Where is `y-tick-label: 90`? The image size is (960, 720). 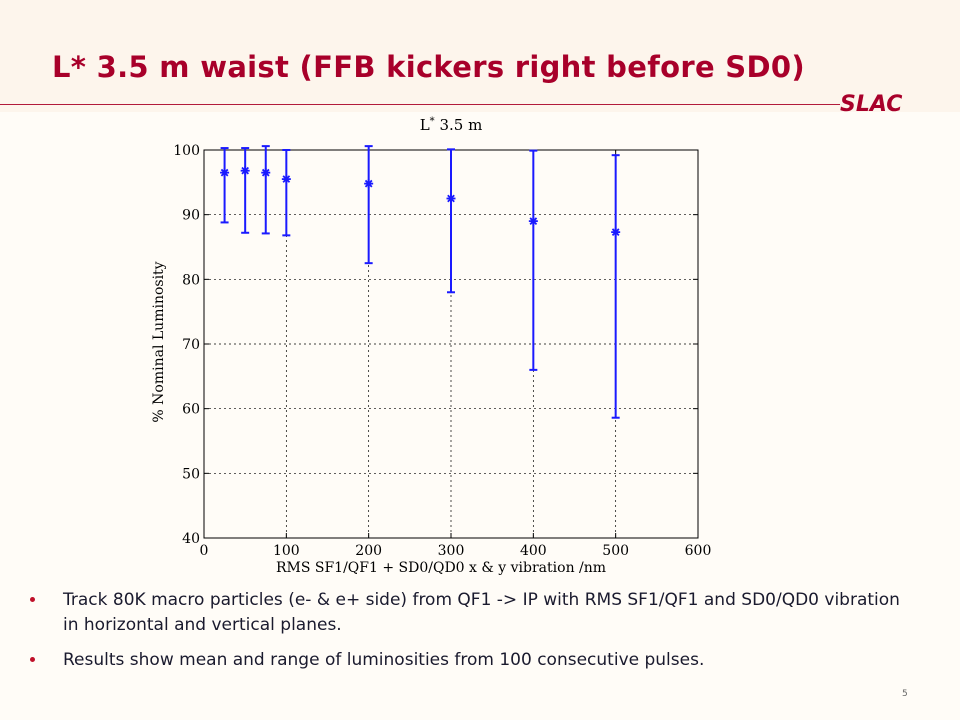
y-tick-label: 90 is located at coordinates (191, 216).